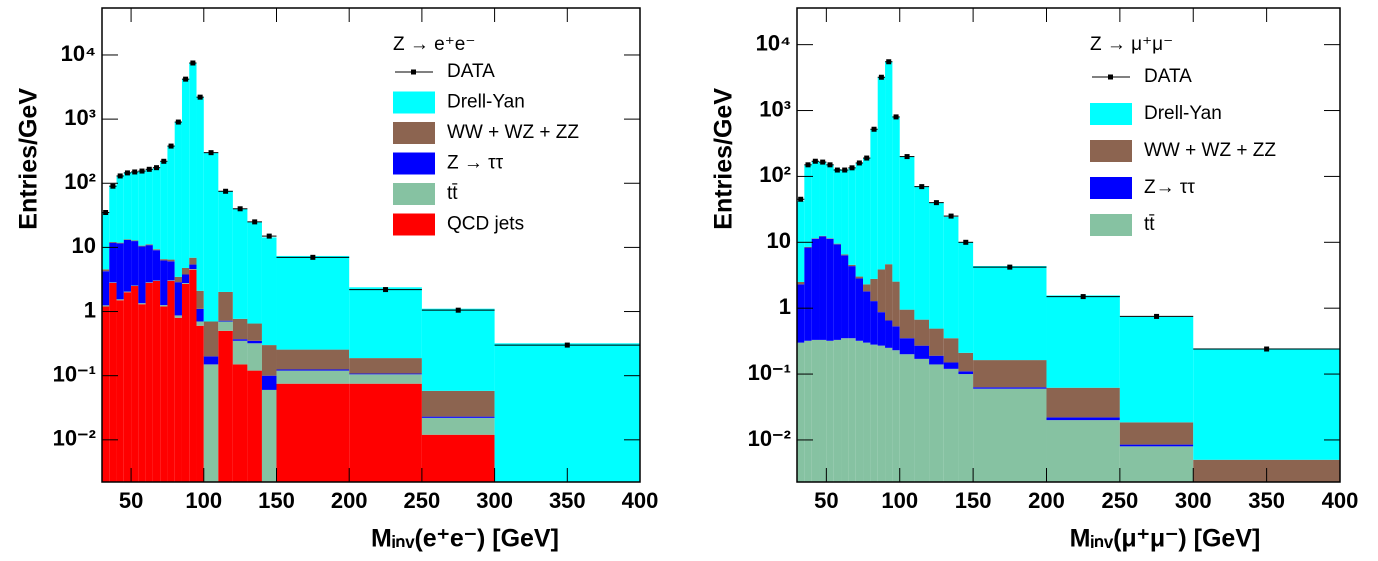 This screenshot has height=561, width=1378. What do you see at coordinates (80, 181) in the screenshot?
I see `y-tick-label: 10²` at bounding box center [80, 181].